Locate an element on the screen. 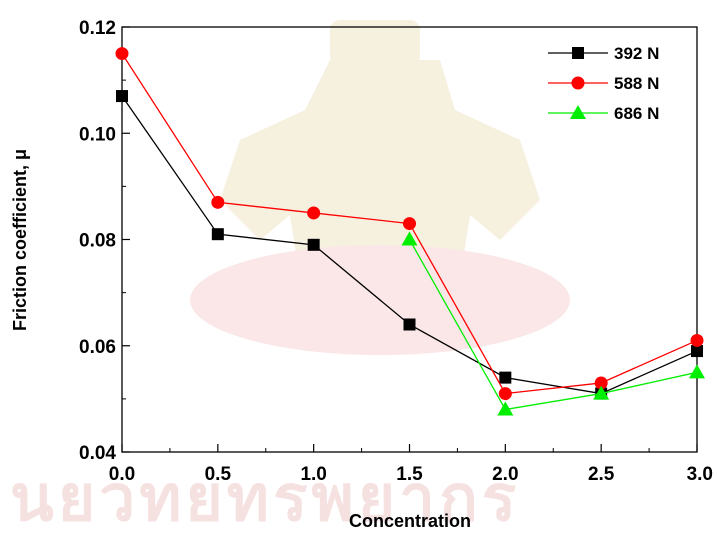 This screenshot has height=536, width=717. y-tick-label: 0.12 is located at coordinates (97, 28).